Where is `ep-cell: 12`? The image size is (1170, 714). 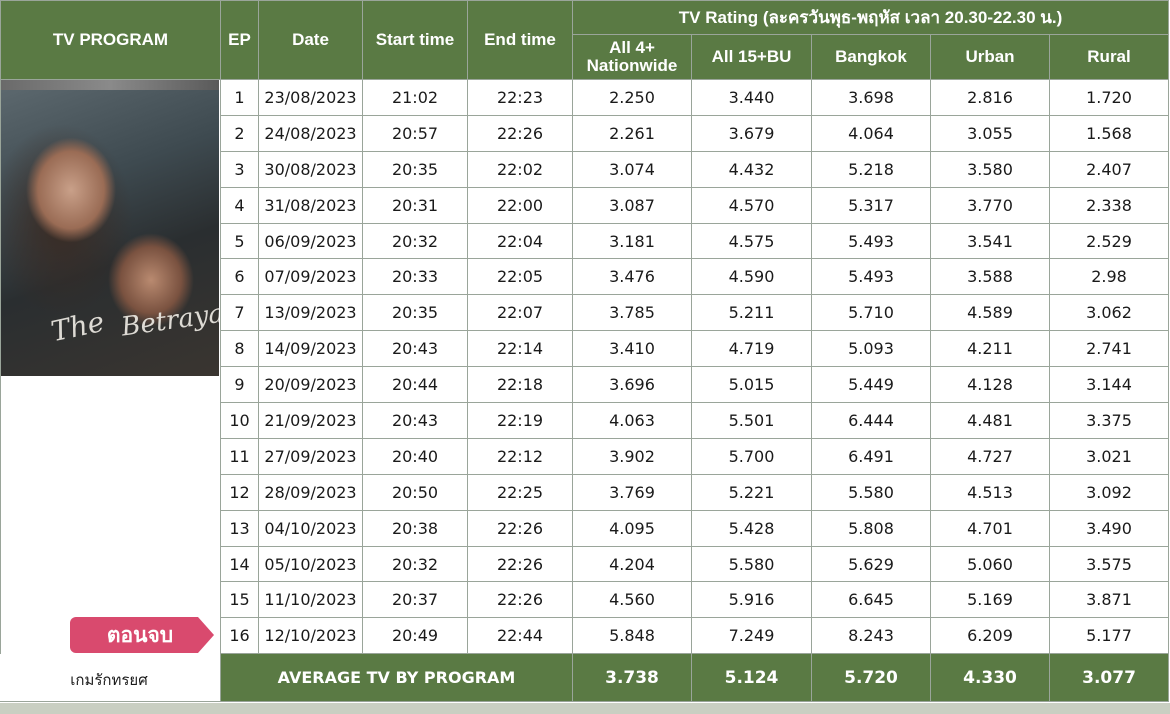
ep-cell: 12 is located at coordinates (239, 492).